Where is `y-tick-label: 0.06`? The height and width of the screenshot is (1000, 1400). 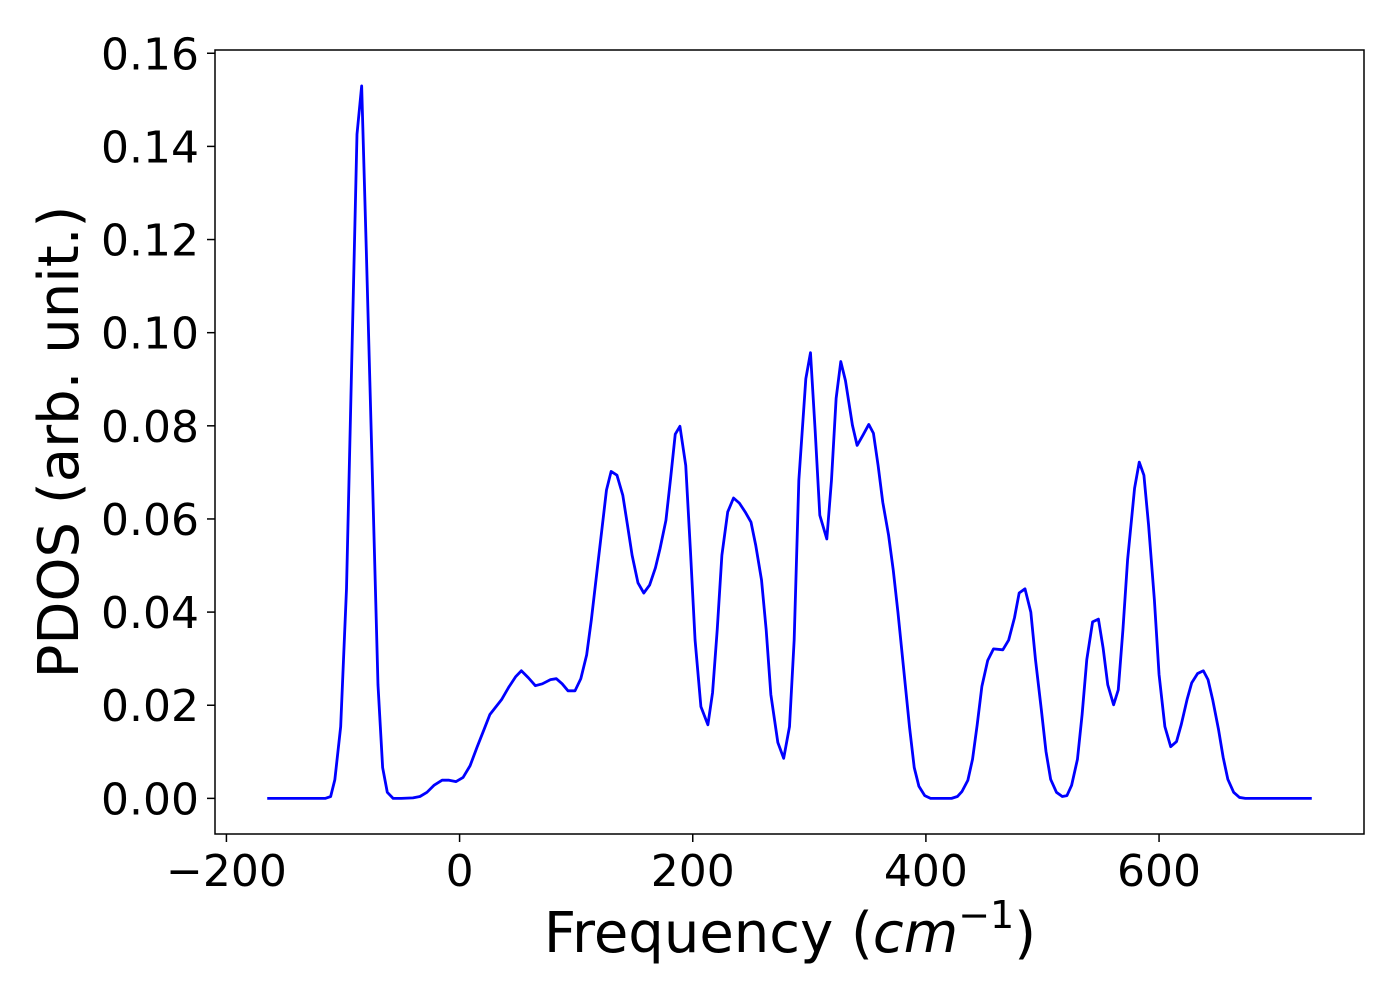
y-tick-label: 0.06 is located at coordinates (150, 520).